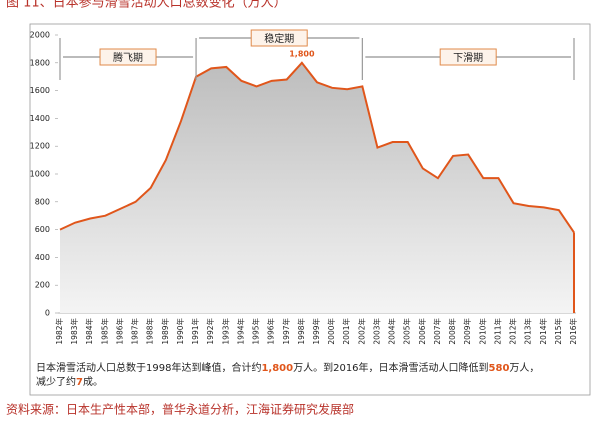 This screenshot has width=598, height=422. What do you see at coordinates (56, 381) in the screenshot?
I see `note-part: 减少了约` at bounding box center [56, 381].